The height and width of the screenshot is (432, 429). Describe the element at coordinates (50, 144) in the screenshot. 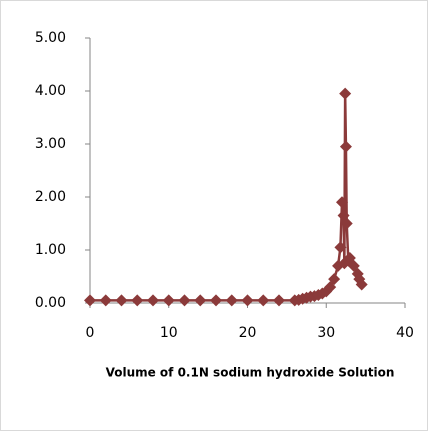

I see `y-tick-label: 3.00` at that location.